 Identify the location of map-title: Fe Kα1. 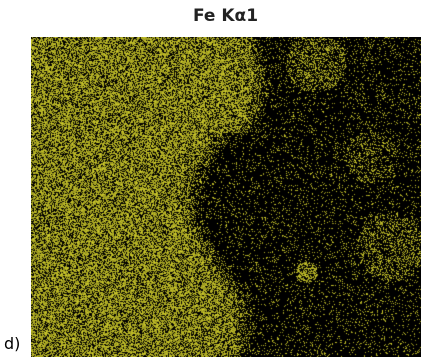
(225, 16).